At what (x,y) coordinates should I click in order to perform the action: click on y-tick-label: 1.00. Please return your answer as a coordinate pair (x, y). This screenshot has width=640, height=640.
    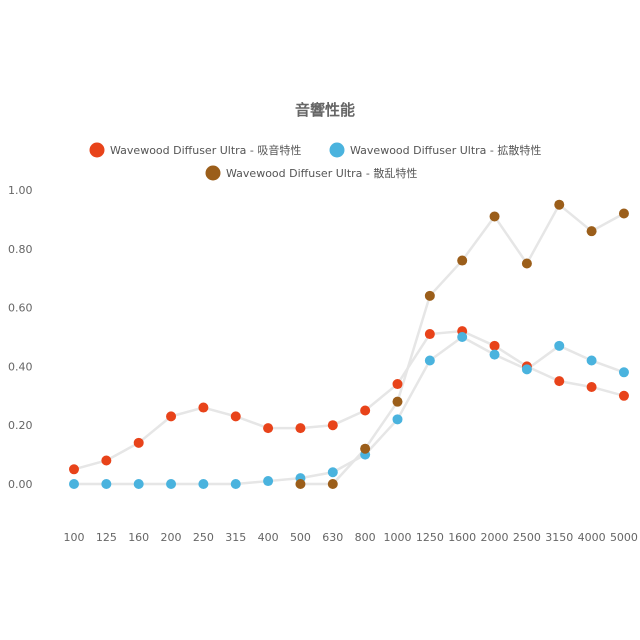
    Looking at the image, I should click on (20, 190).